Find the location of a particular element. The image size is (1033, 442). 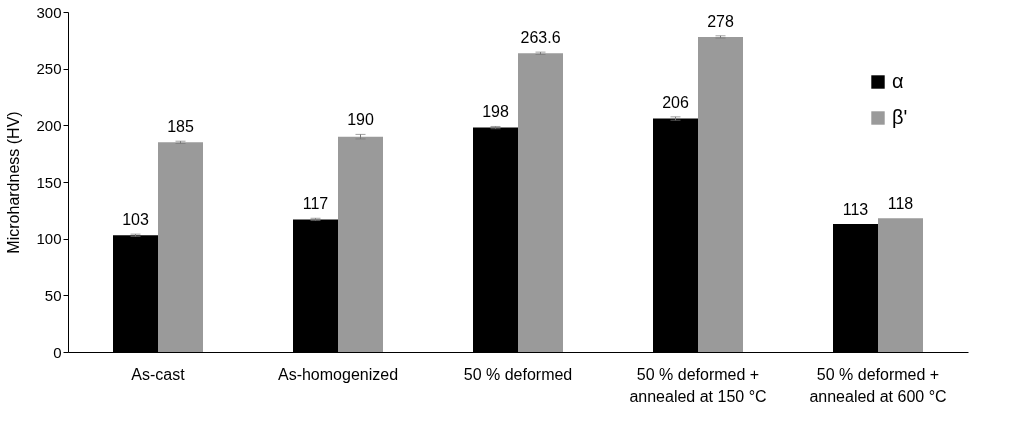

y-tick-label: 0 is located at coordinates (57, 352).